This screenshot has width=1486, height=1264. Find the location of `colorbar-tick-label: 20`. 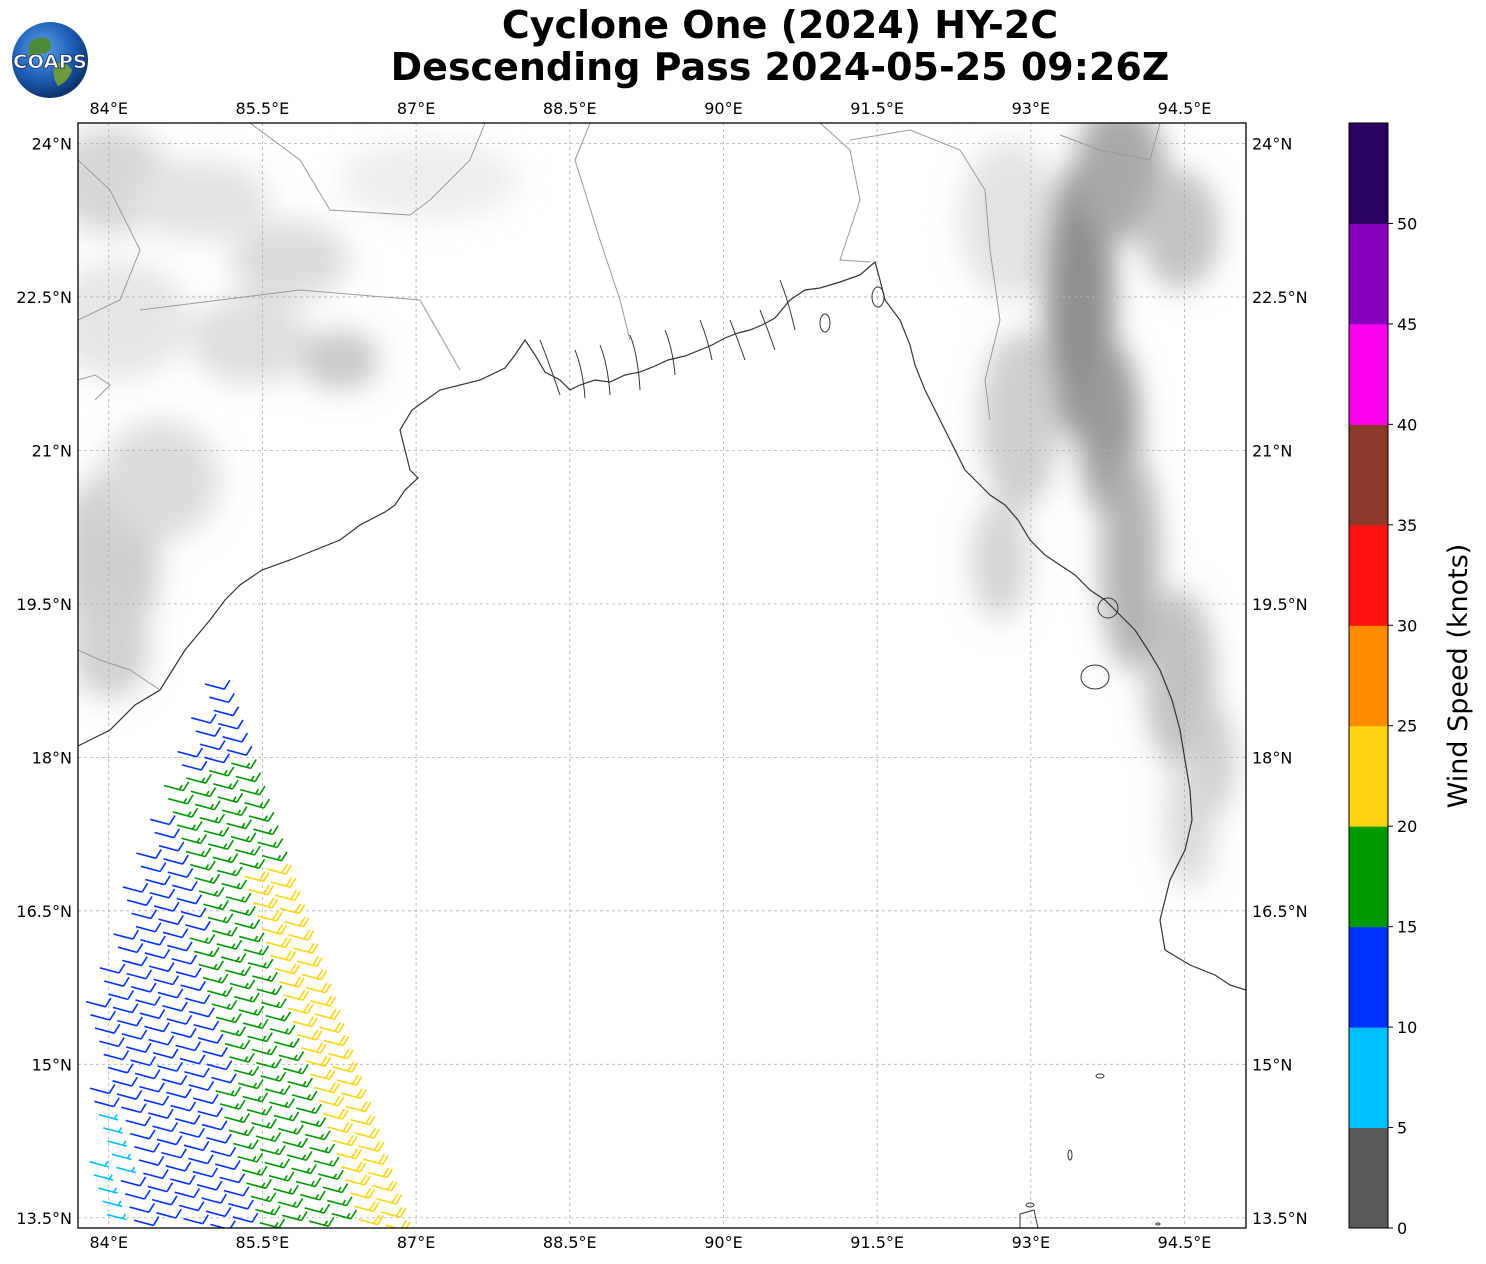

colorbar-tick-label: 20 is located at coordinates (1407, 826).